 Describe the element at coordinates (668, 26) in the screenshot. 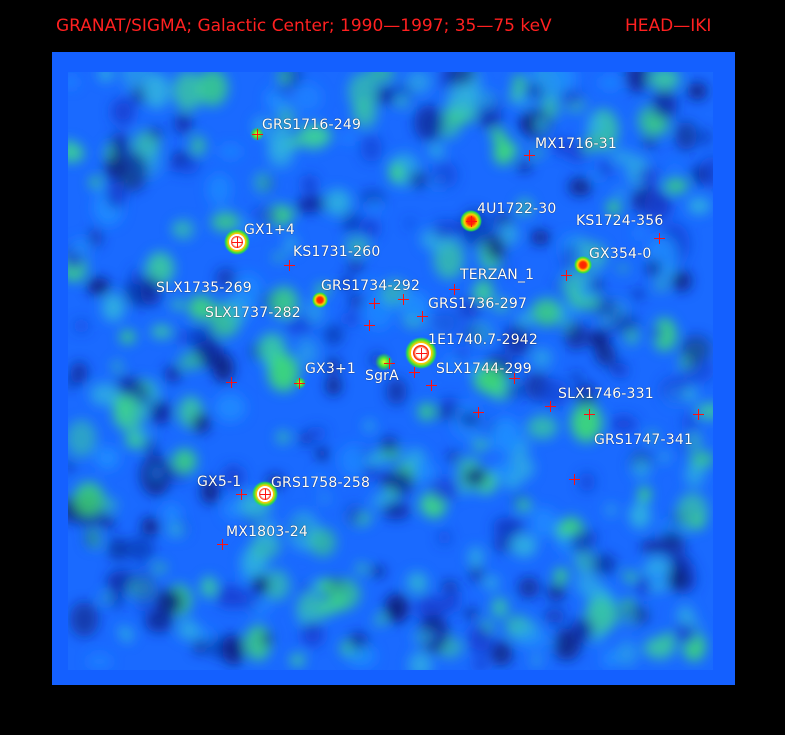

I see `header-institute: HEAD—IKI` at that location.